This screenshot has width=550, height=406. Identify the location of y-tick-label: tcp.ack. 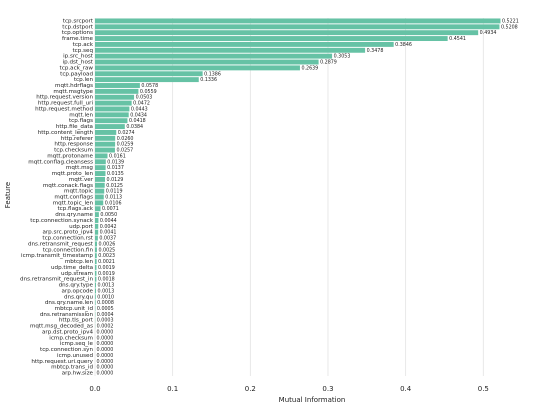
(83, 45).